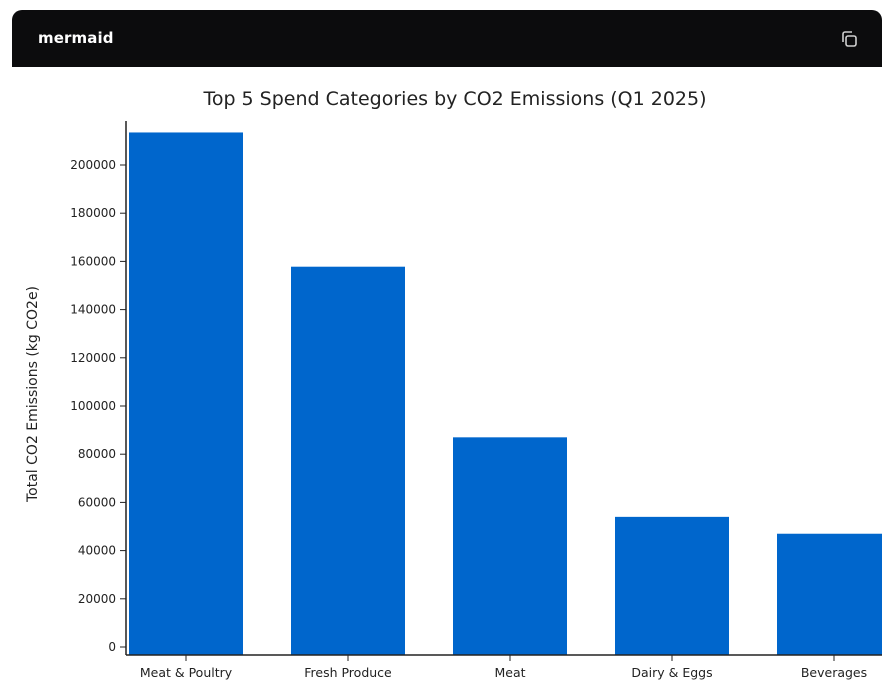 Image resolution: width=882 pixels, height=693 pixels. I want to click on y-tick-label-0: 0, so click(112, 647).